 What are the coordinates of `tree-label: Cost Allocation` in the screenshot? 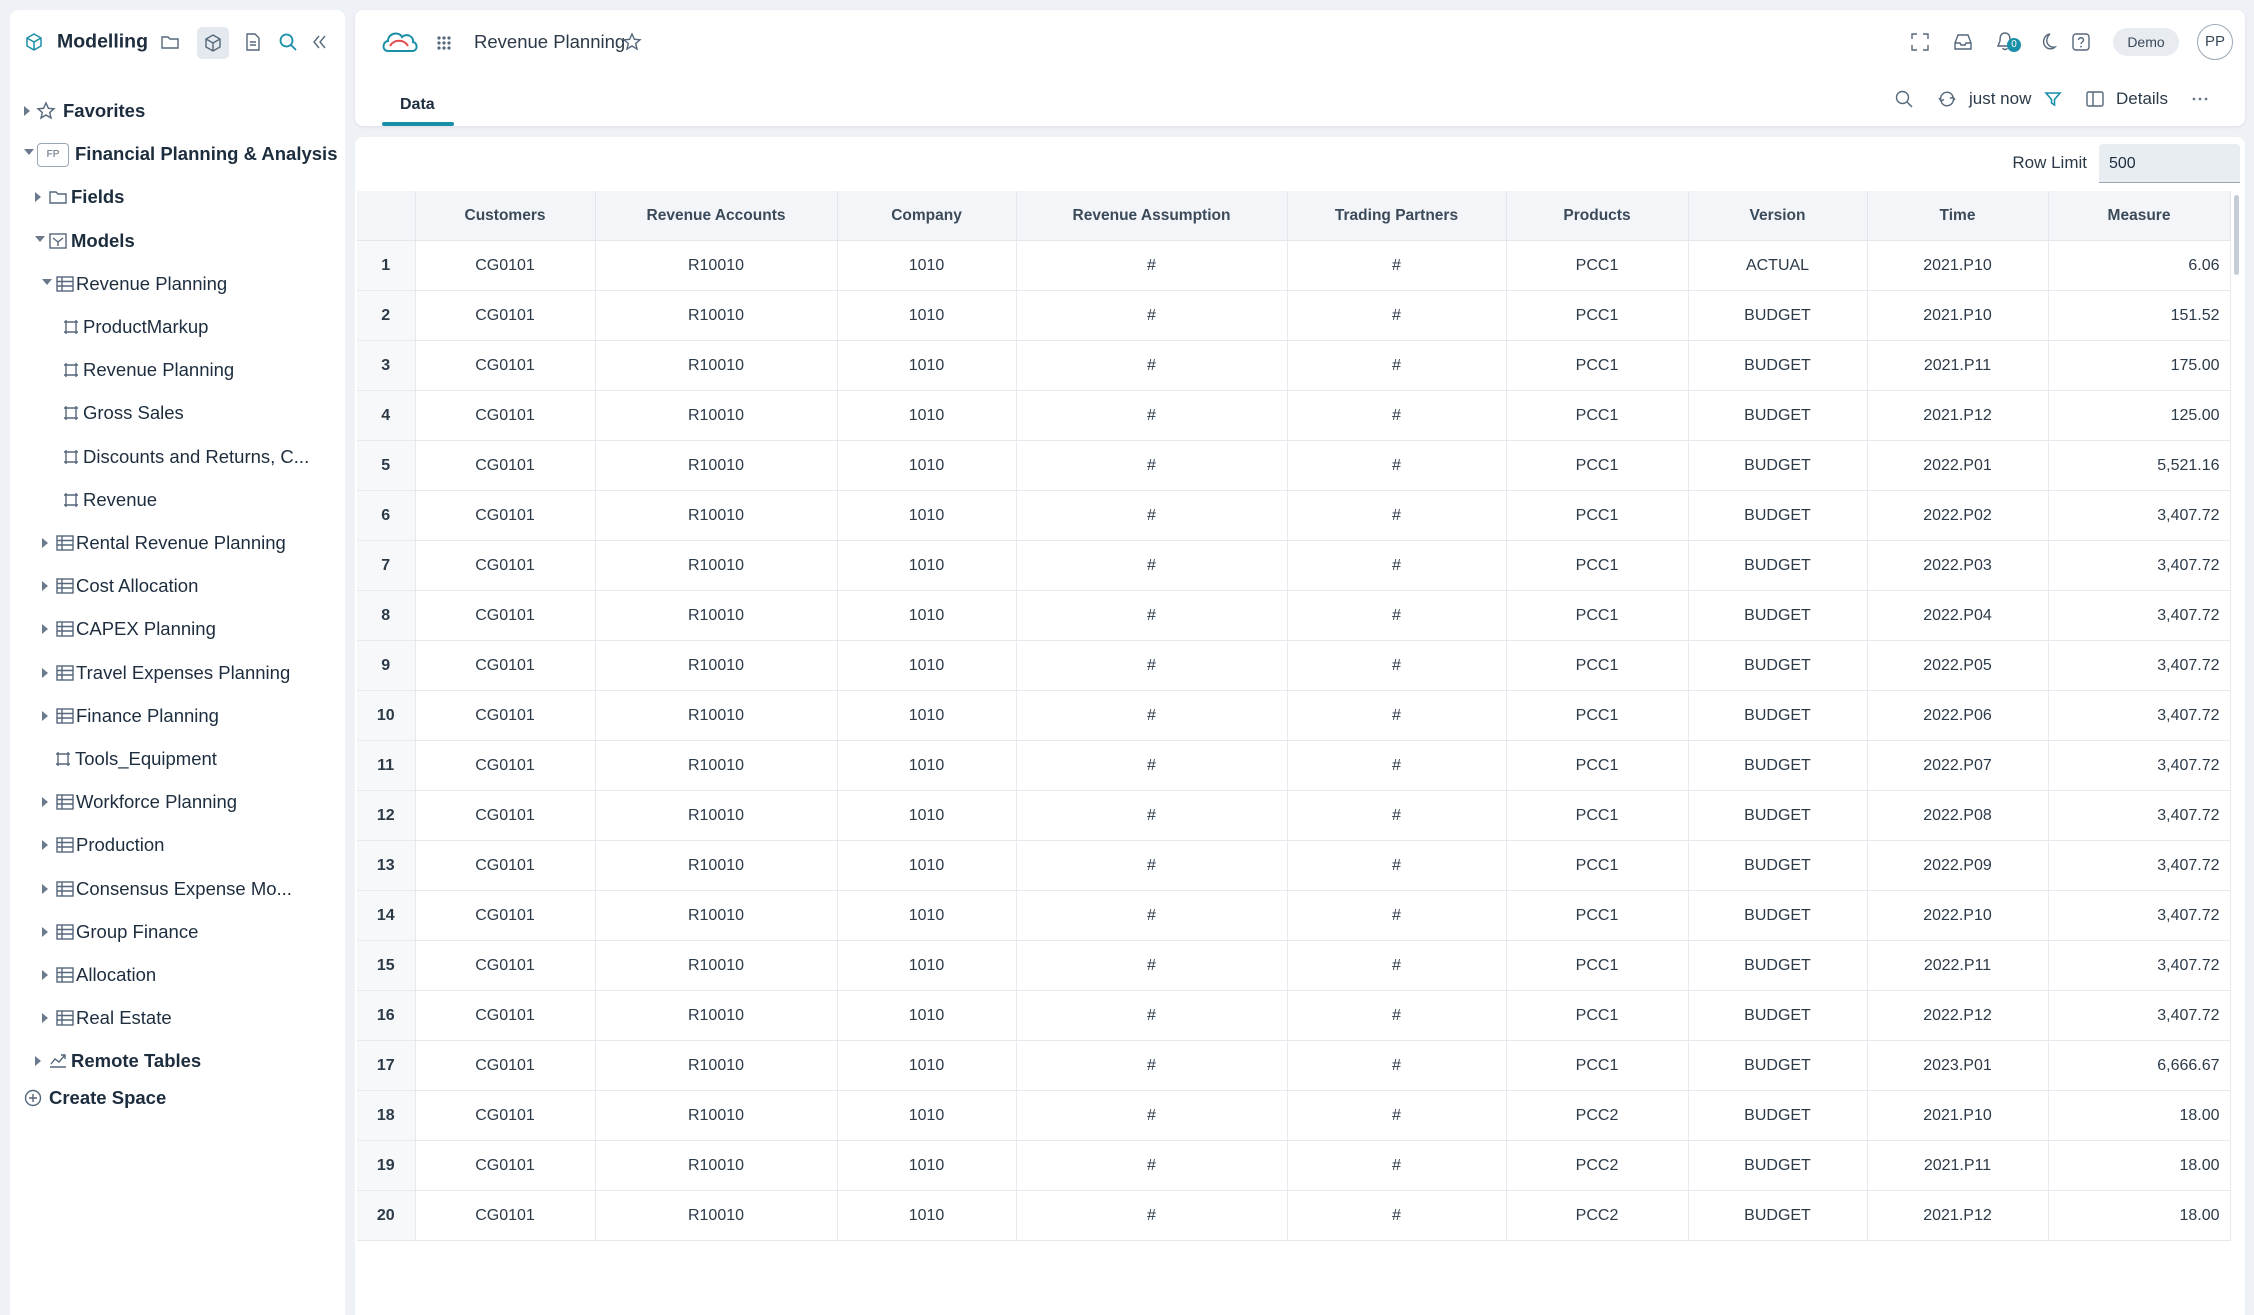 It's located at (137, 586).